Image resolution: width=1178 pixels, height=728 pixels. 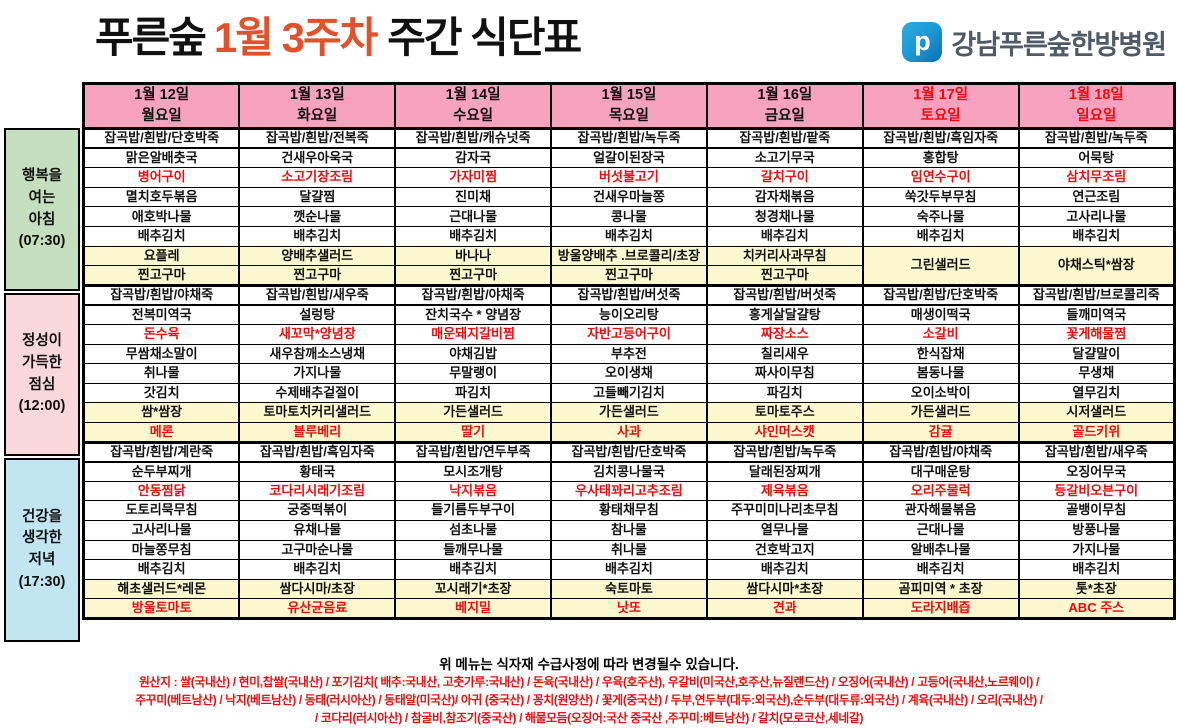 What do you see at coordinates (629, 510) in the screenshot?
I see `menu-item: 황태채무침` at bounding box center [629, 510].